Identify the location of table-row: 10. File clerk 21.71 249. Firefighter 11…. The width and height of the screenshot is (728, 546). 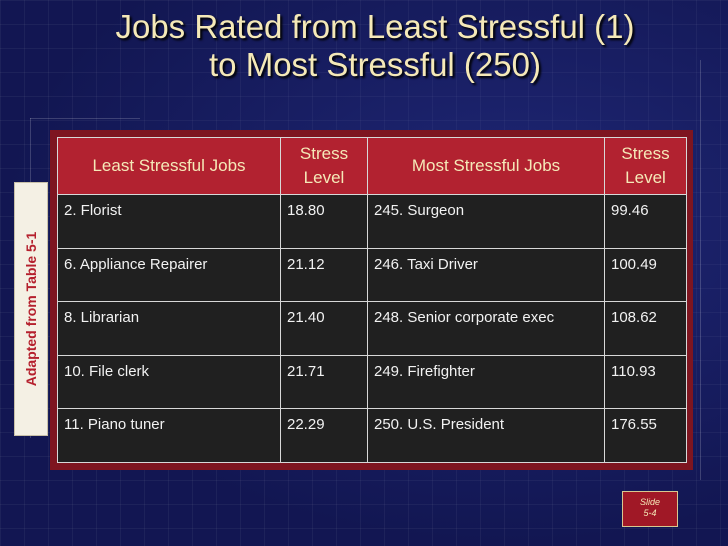
(372, 382).